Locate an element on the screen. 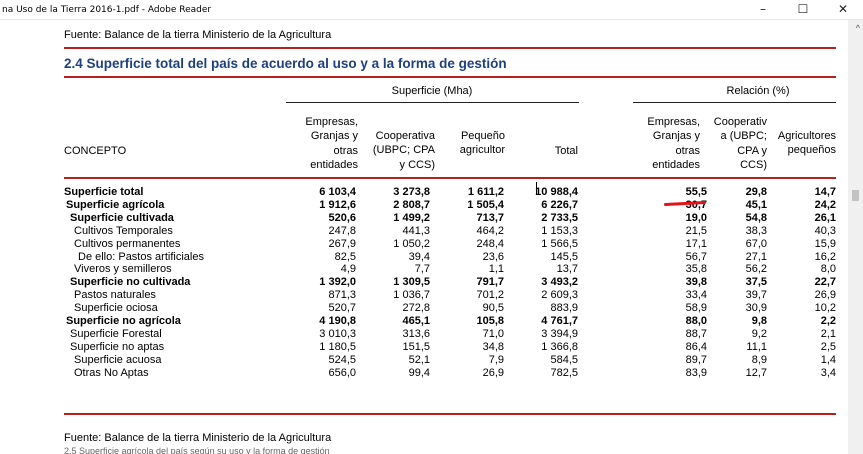 The image size is (863, 454). cell-value: 8,9 is located at coordinates (759, 359).